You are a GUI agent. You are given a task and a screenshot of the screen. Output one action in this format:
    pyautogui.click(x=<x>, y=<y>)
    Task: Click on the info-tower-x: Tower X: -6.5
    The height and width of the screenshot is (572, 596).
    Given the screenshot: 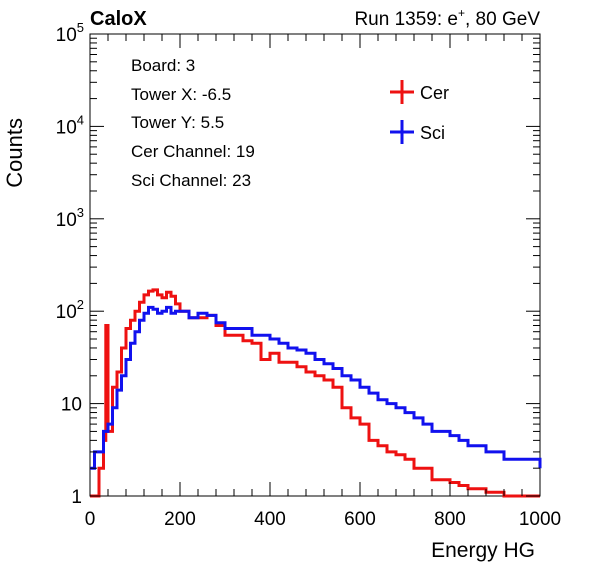 What is the action you would take?
    pyautogui.click(x=181, y=94)
    